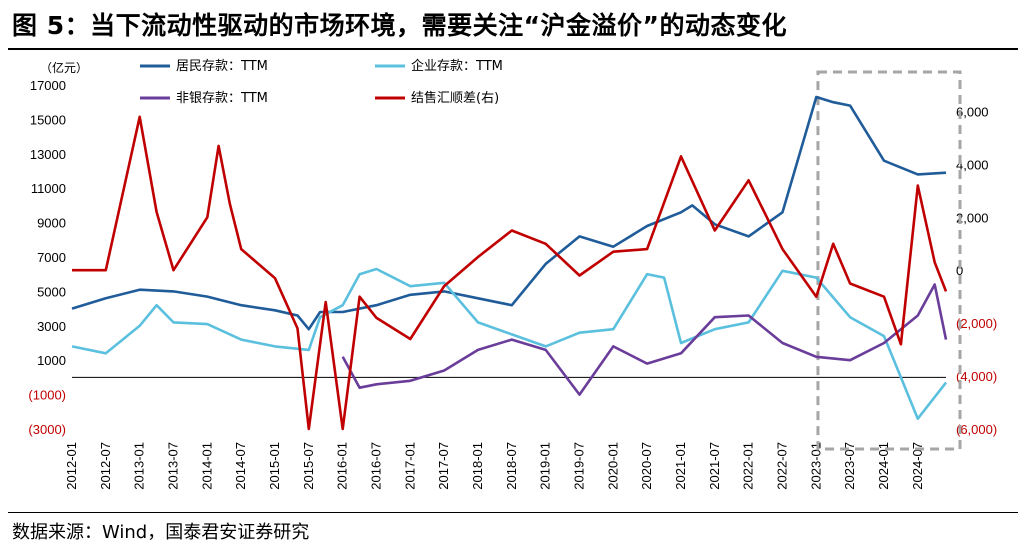 This screenshot has width=1024, height=558. I want to click on x-tick-label: 2016-07, so click(375, 466).